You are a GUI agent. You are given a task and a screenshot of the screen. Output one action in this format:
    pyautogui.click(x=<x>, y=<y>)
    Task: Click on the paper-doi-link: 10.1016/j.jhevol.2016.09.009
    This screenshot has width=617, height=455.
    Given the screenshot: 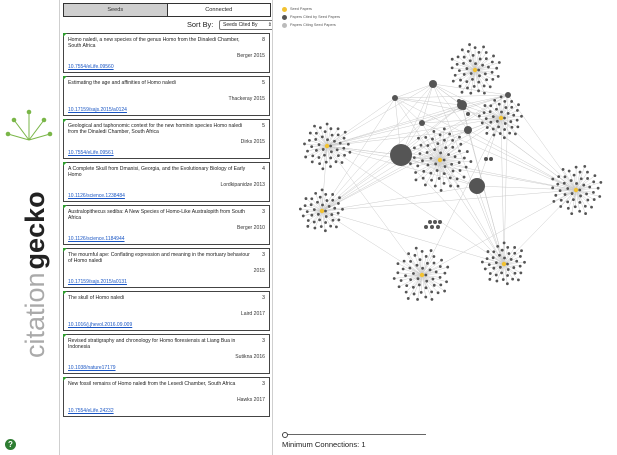 What is the action you would take?
    pyautogui.click(x=100, y=325)
    